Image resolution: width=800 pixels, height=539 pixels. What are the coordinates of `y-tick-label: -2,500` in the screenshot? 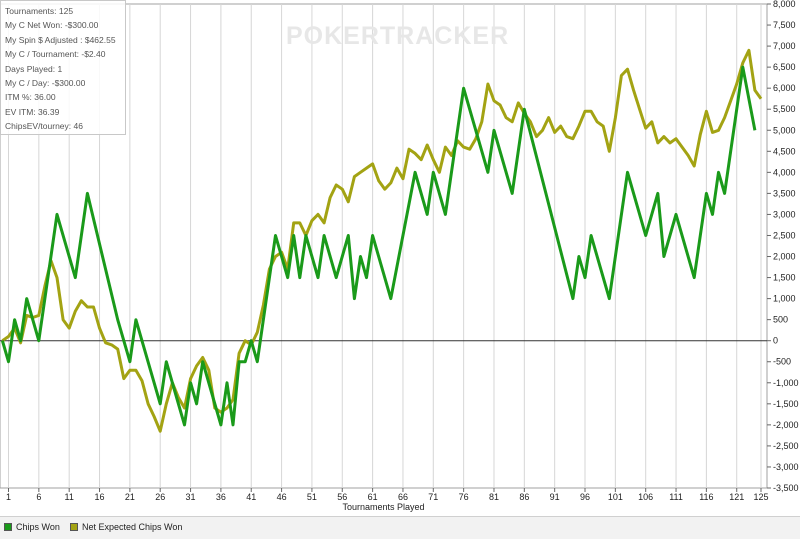 It's located at (786, 446).